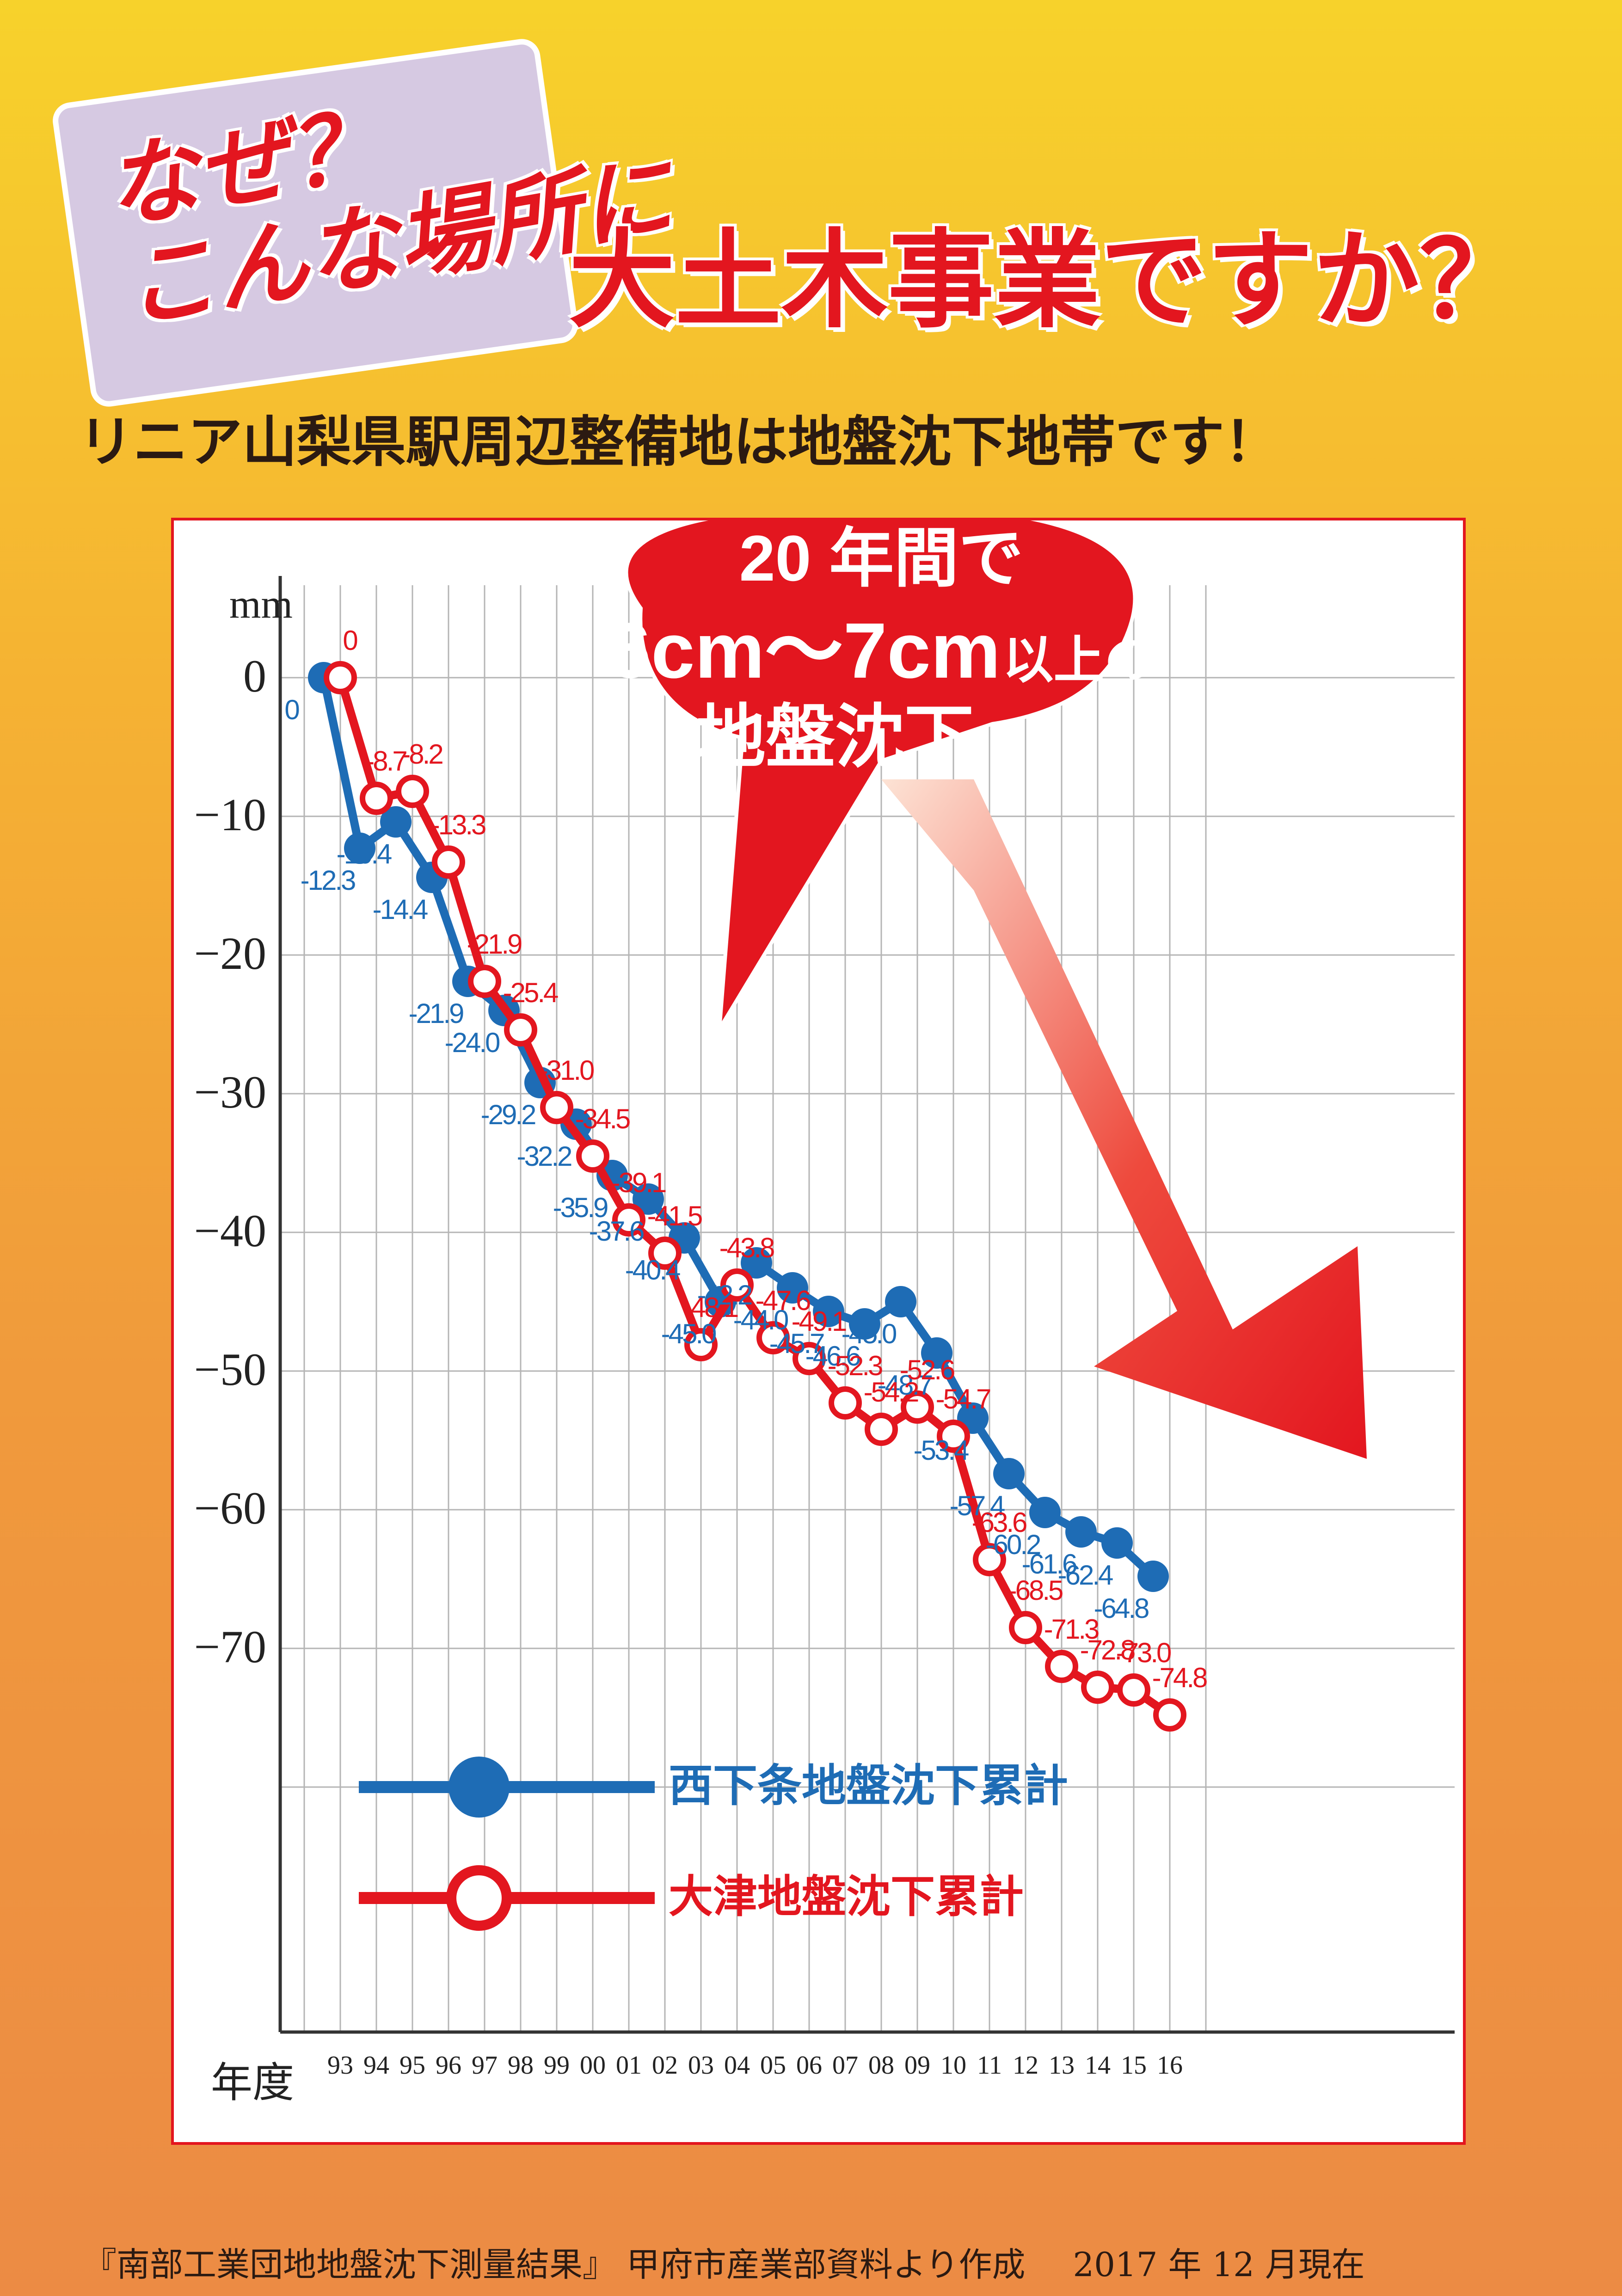 The height and width of the screenshot is (2296, 1622). What do you see at coordinates (554, 2264) in the screenshot?
I see `footer-source: 『南部工業団地地盤沈下測量結果』 甲府市産業部資料より作成` at bounding box center [554, 2264].